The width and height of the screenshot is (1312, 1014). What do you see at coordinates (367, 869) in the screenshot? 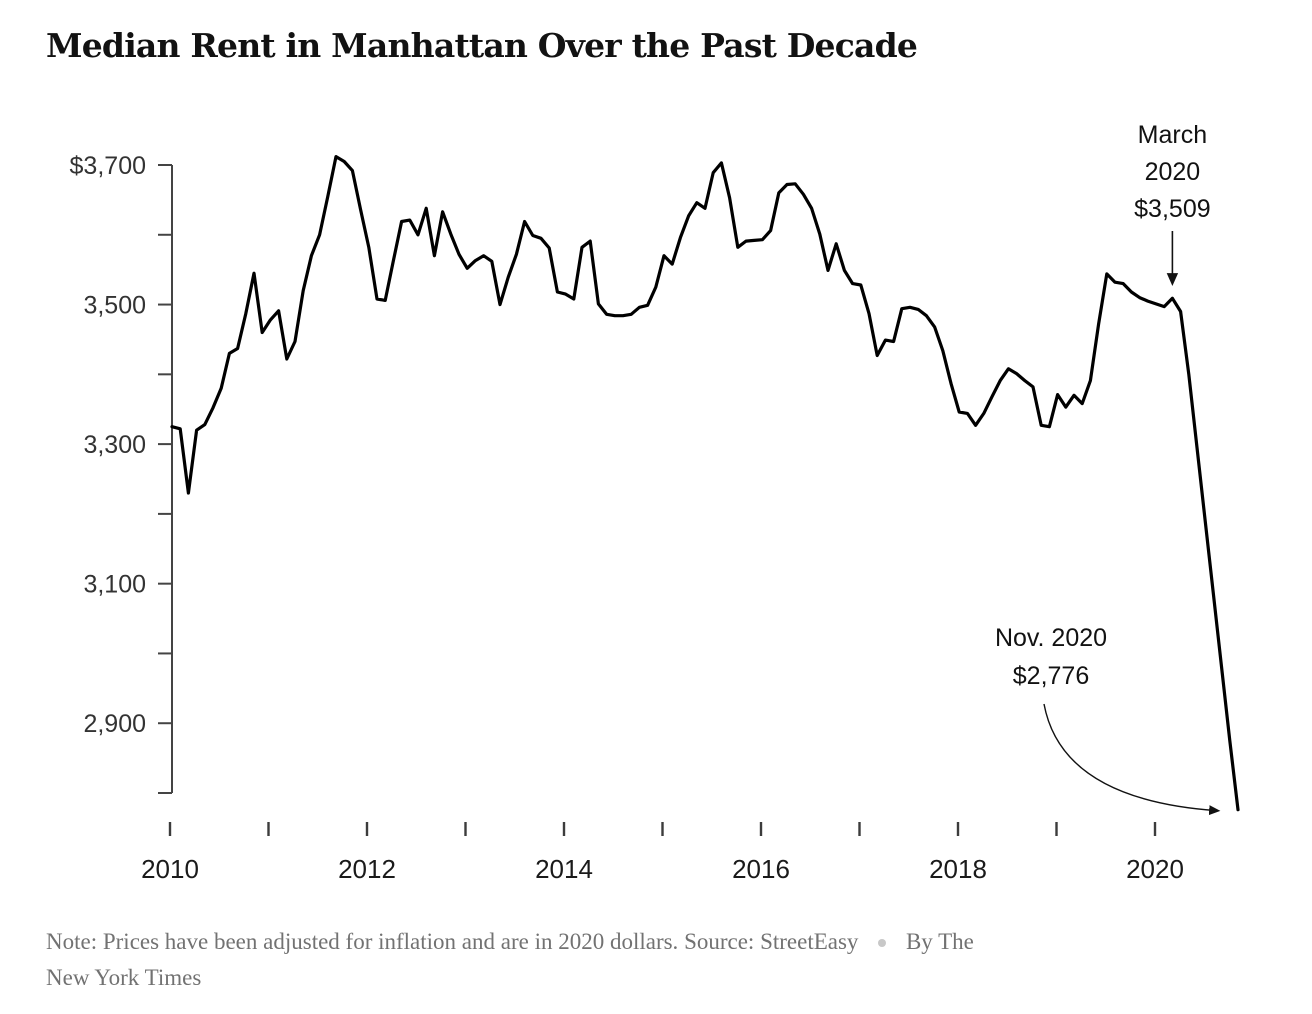
I see `x-axis-label-2012: 2012` at bounding box center [367, 869].